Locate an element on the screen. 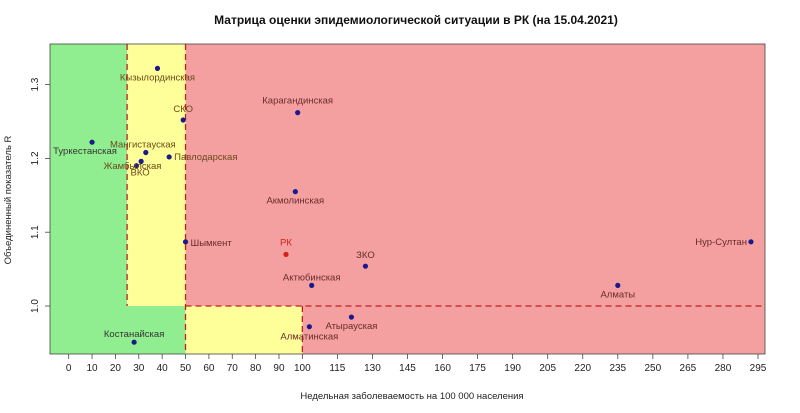  point-label: Нур-Султан is located at coordinates (721, 242).